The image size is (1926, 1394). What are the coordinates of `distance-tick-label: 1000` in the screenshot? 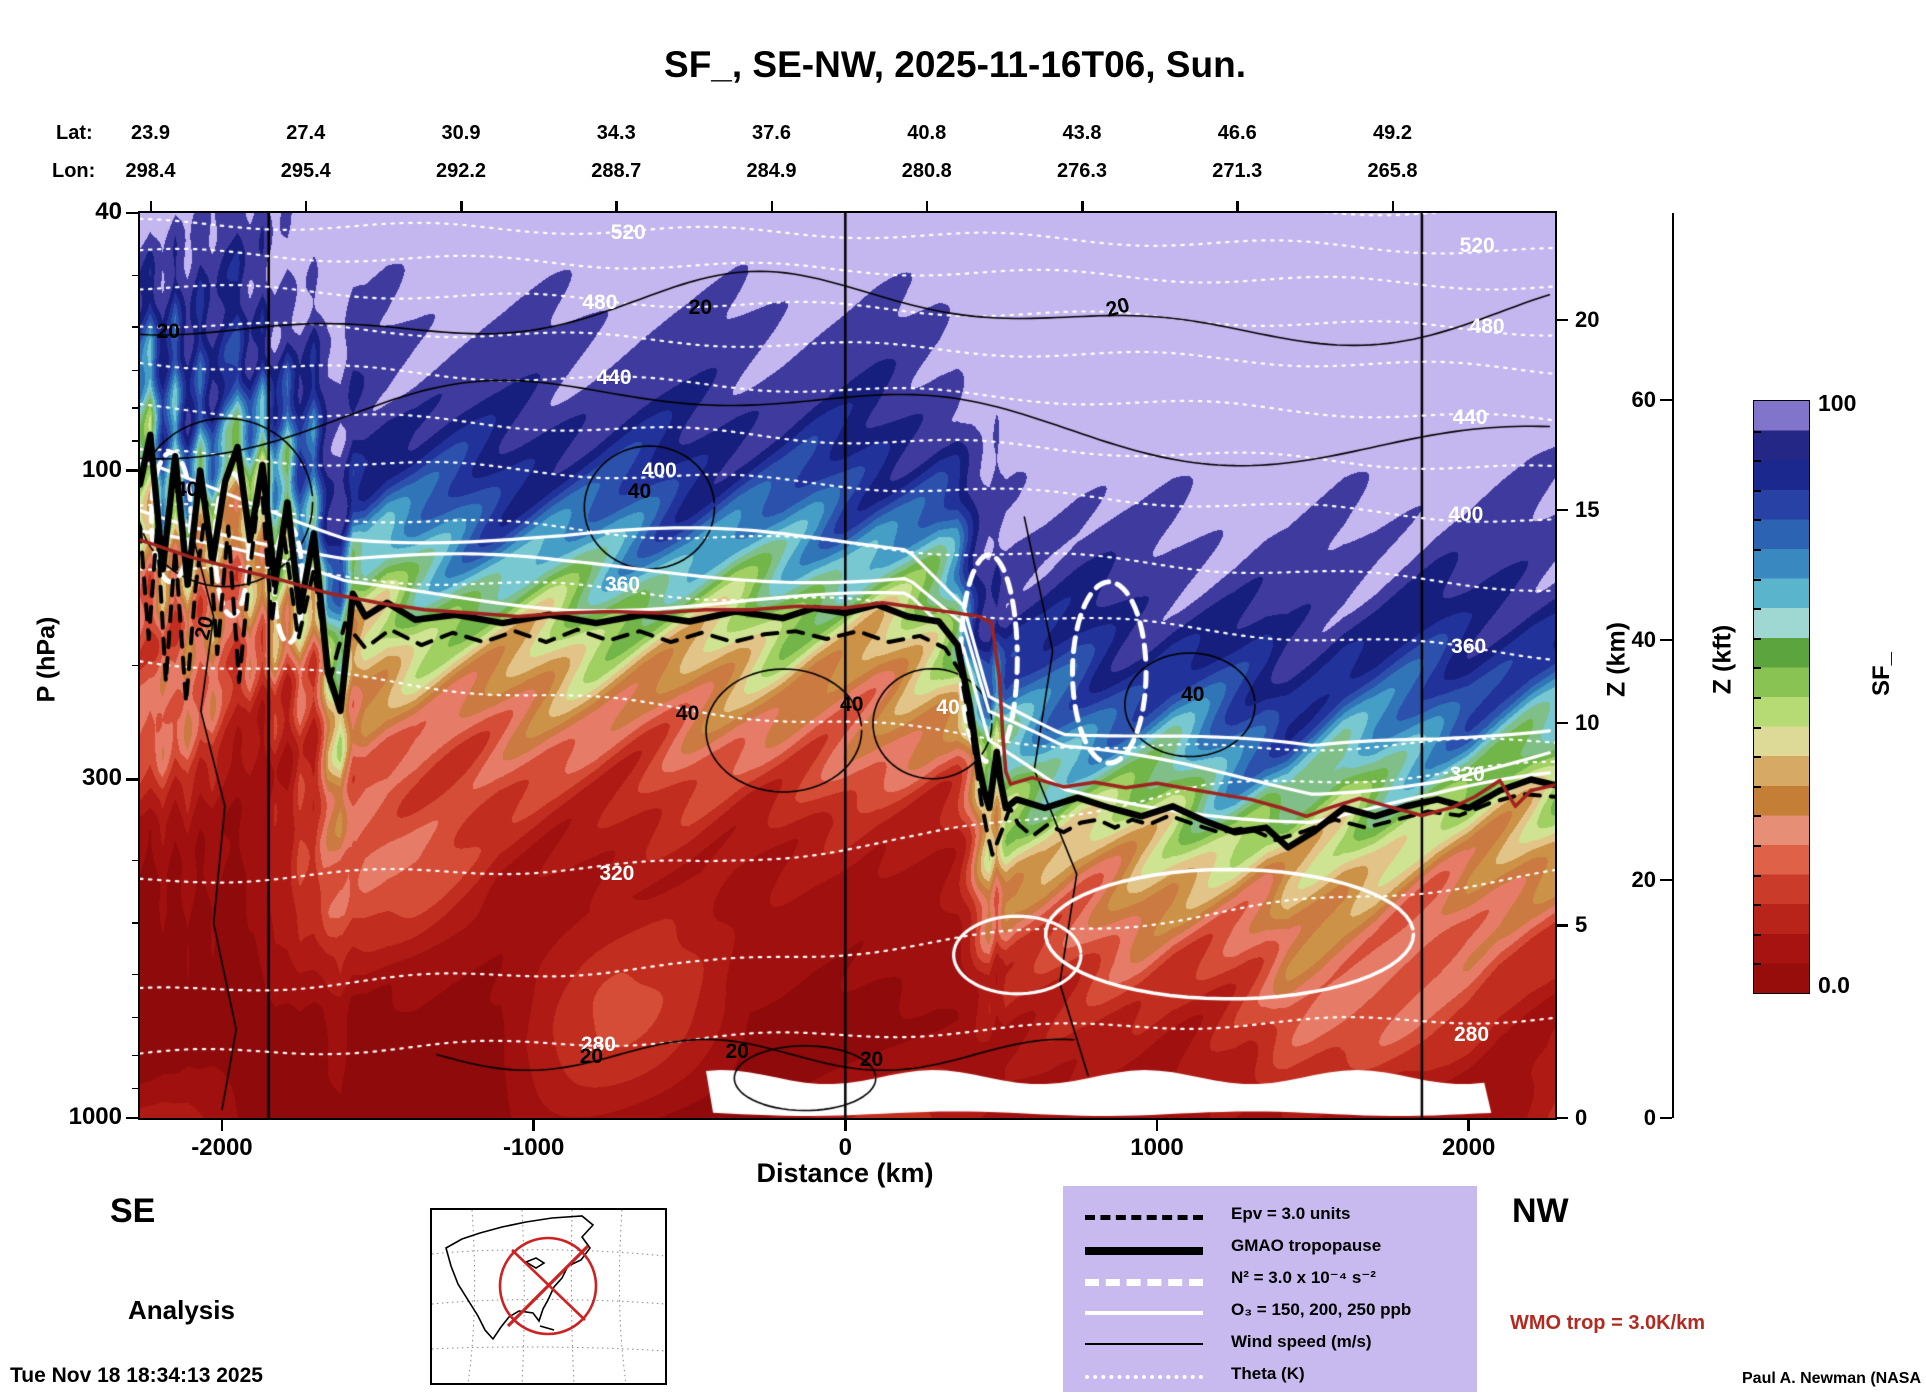 It's located at (1157, 1147).